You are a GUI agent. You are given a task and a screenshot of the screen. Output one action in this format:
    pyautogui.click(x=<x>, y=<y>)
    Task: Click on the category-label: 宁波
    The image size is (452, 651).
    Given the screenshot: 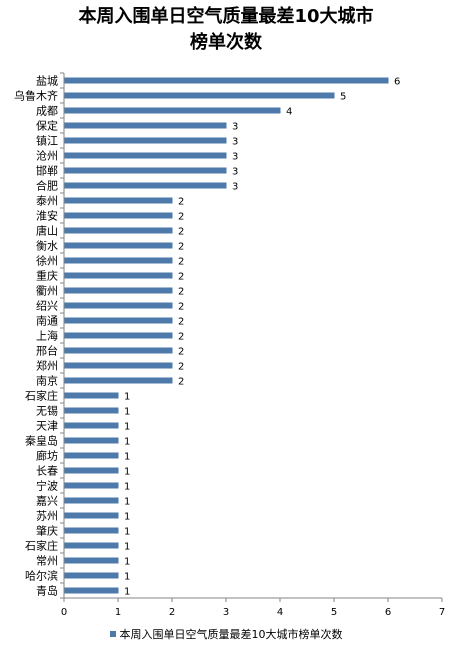 What is the action you would take?
    pyautogui.click(x=47, y=486)
    